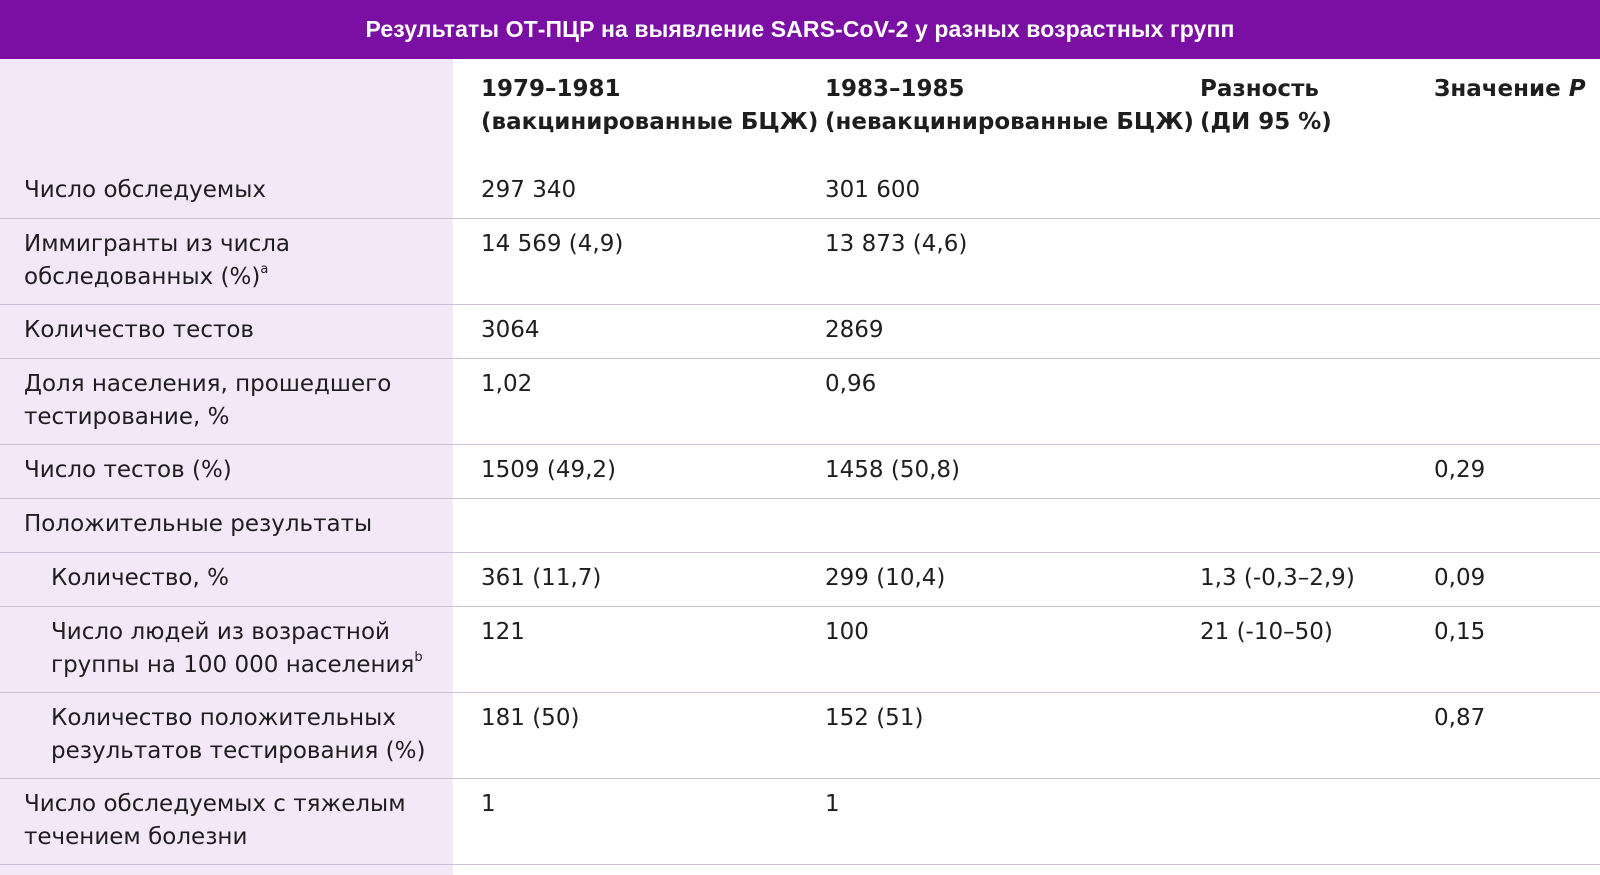 The height and width of the screenshot is (875, 1600). I want to click on cell-unvaccinated: 2869, so click(854, 330).